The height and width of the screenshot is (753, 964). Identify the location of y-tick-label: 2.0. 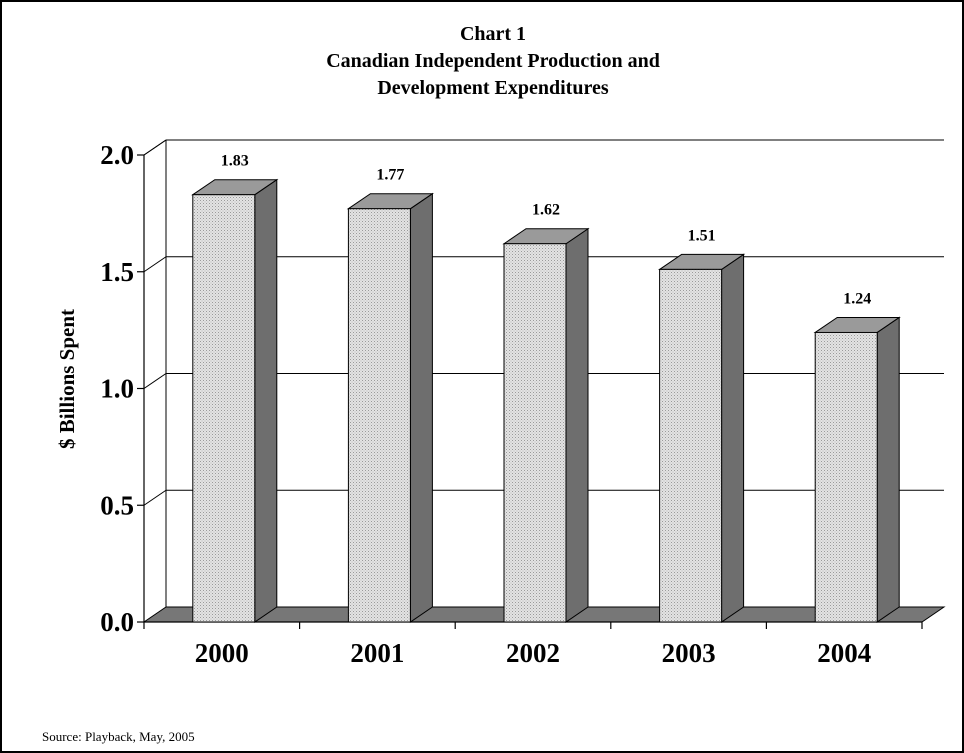
(117, 155).